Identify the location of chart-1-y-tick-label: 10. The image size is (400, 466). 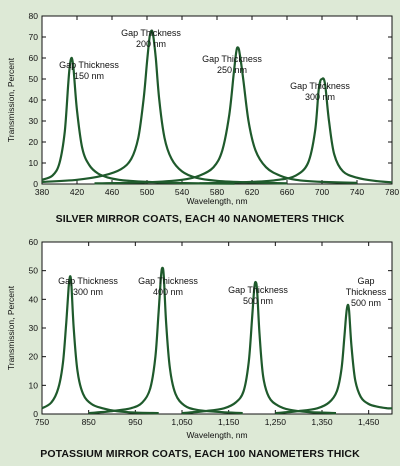
(34, 163).